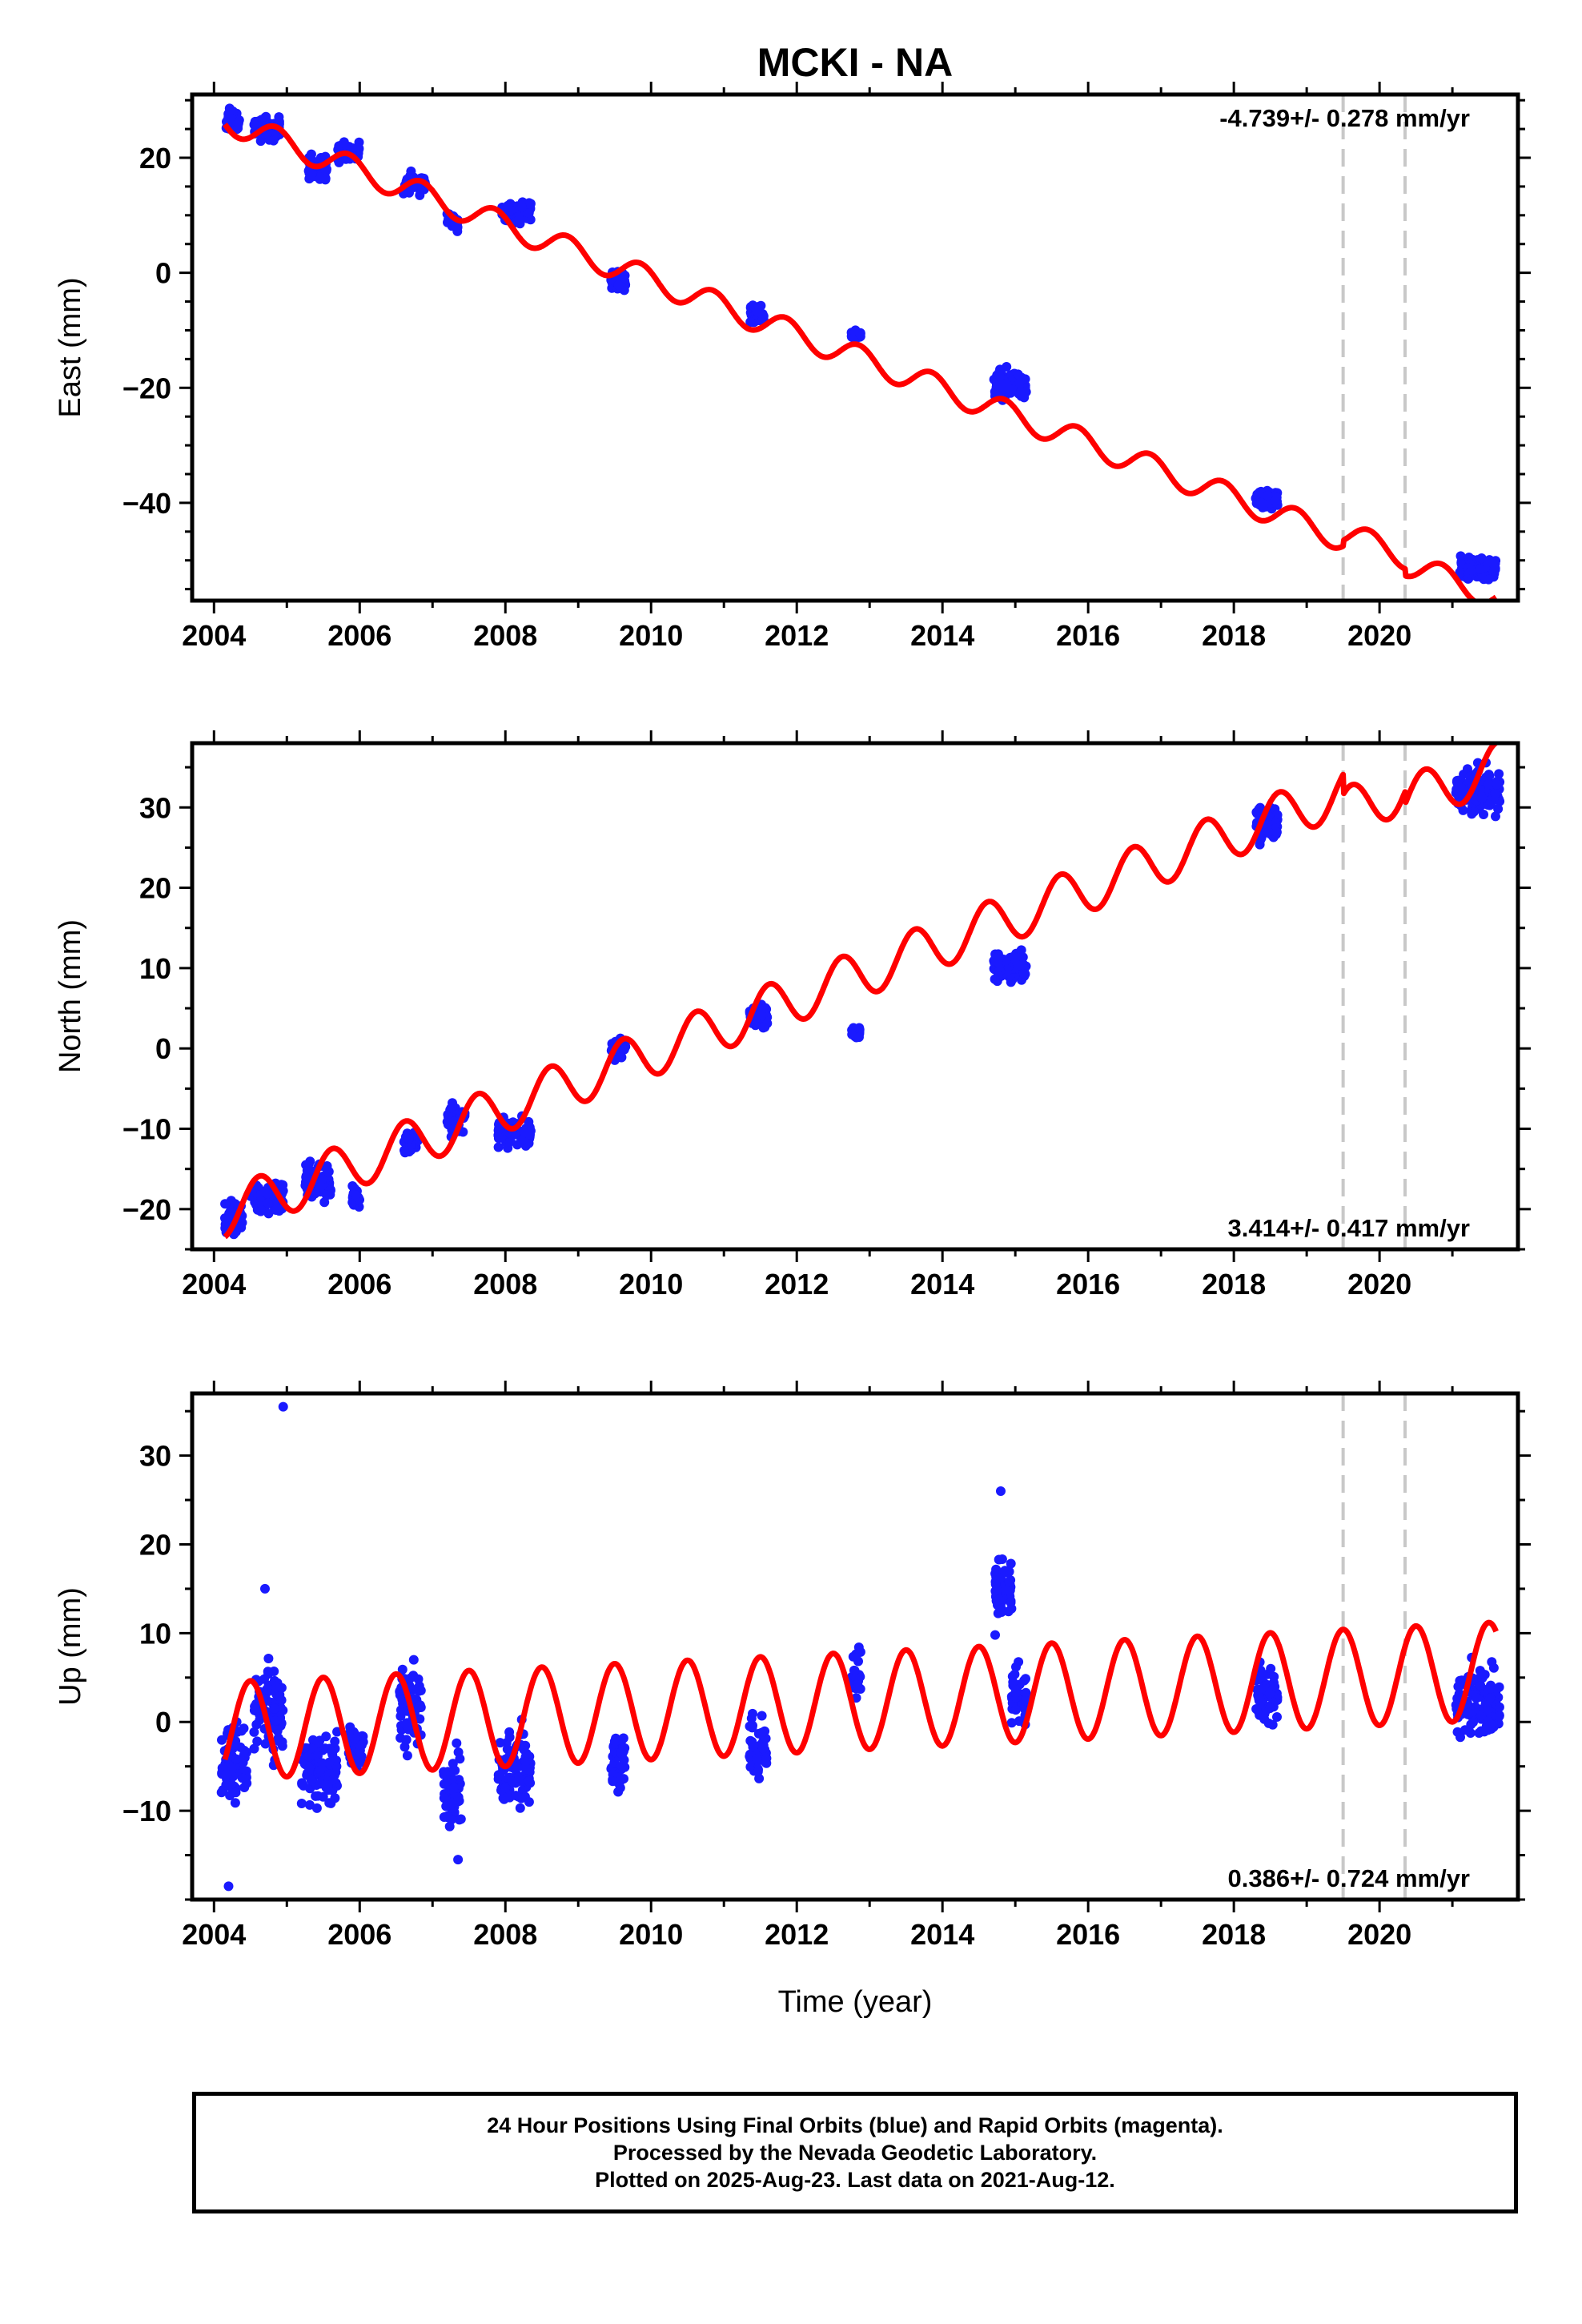 Image resolution: width=1582 pixels, height=2324 pixels. I want to click on x-tick-label: 2020, so click(1379, 1934).